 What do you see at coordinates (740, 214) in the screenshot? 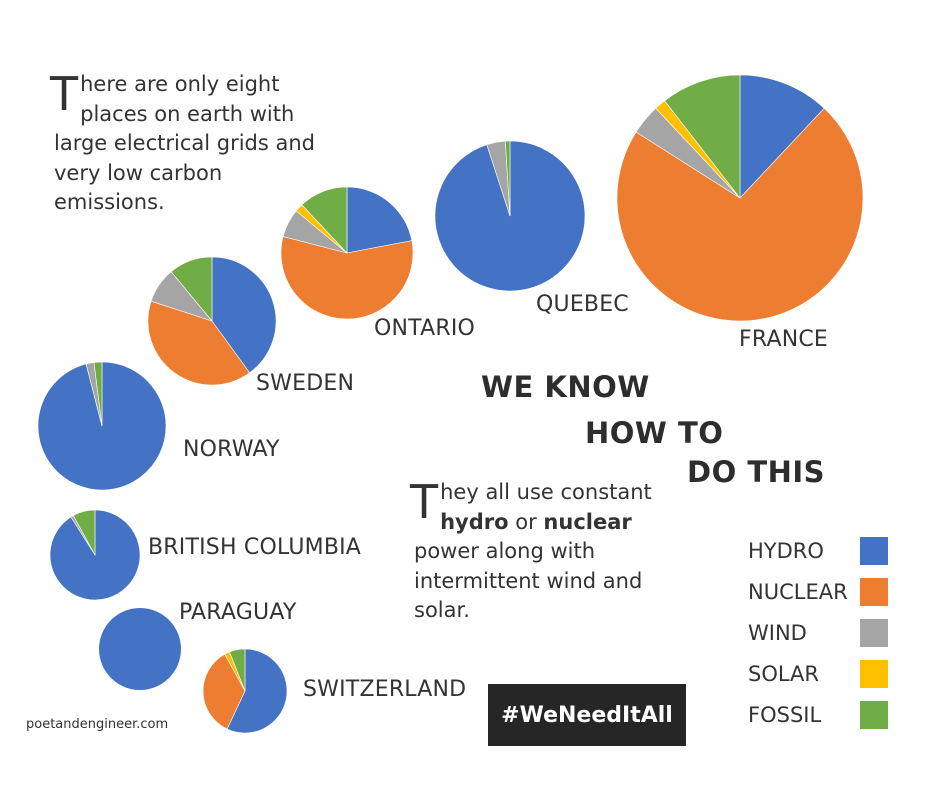
I see `pie-france-slice-nuclear` at bounding box center [740, 214].